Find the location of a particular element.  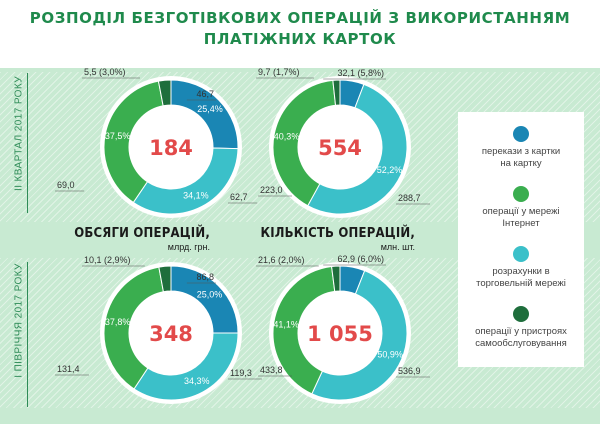

legend-label-retail-2: торговельній мережі is located at coordinates (521, 283).